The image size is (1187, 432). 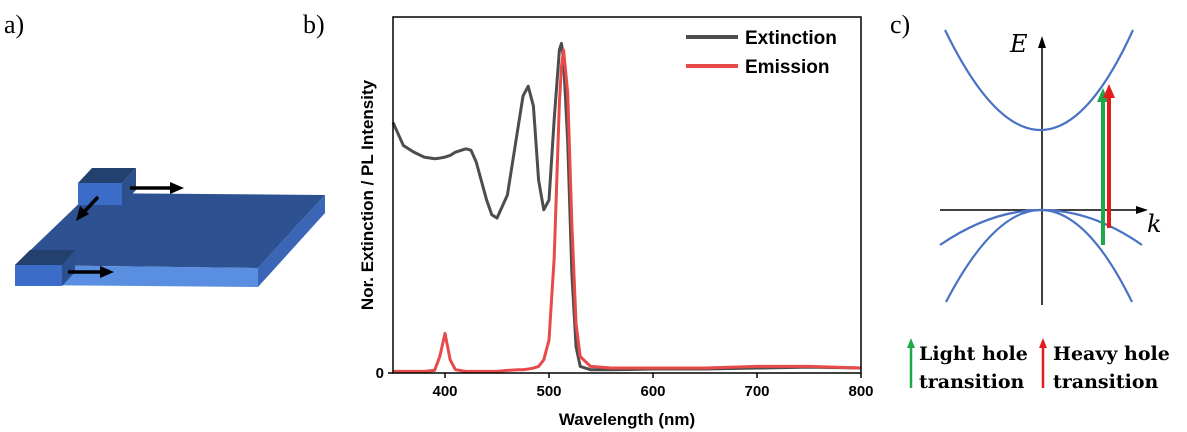 What do you see at coordinates (170, 227) in the screenshot?
I see `slab-illustration` at bounding box center [170, 227].